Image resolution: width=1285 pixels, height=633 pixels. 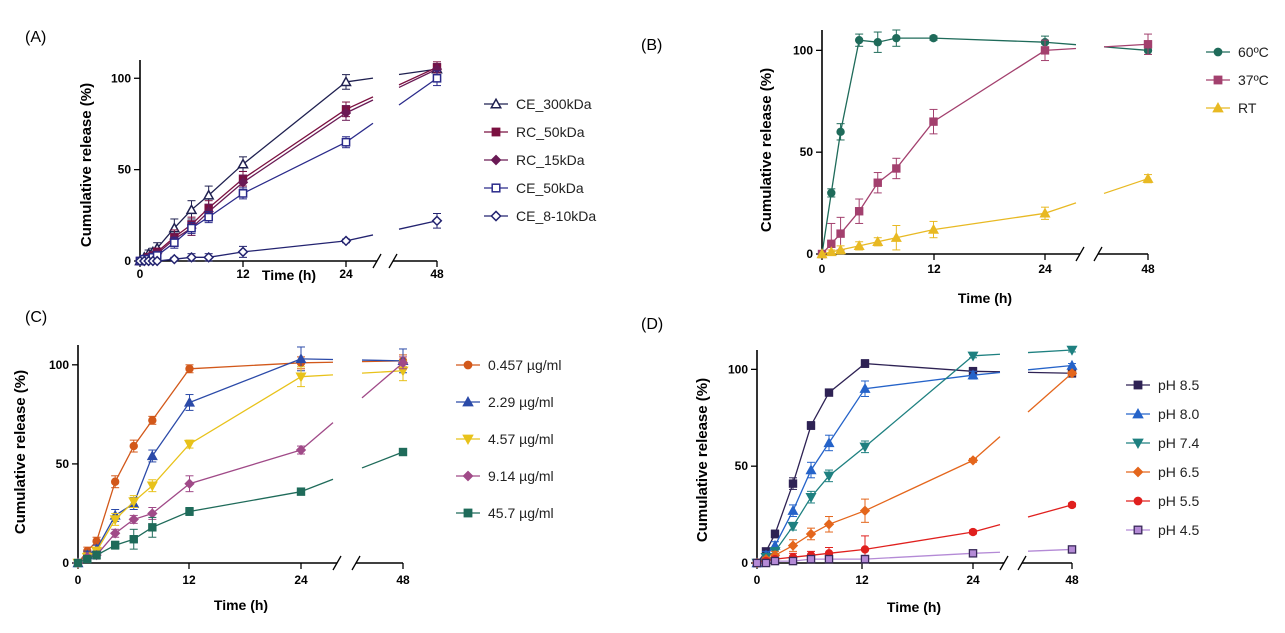 What do you see at coordinates (524, 365) in the screenshot?
I see `legend-label: 0.457 µg/ml` at bounding box center [524, 365].